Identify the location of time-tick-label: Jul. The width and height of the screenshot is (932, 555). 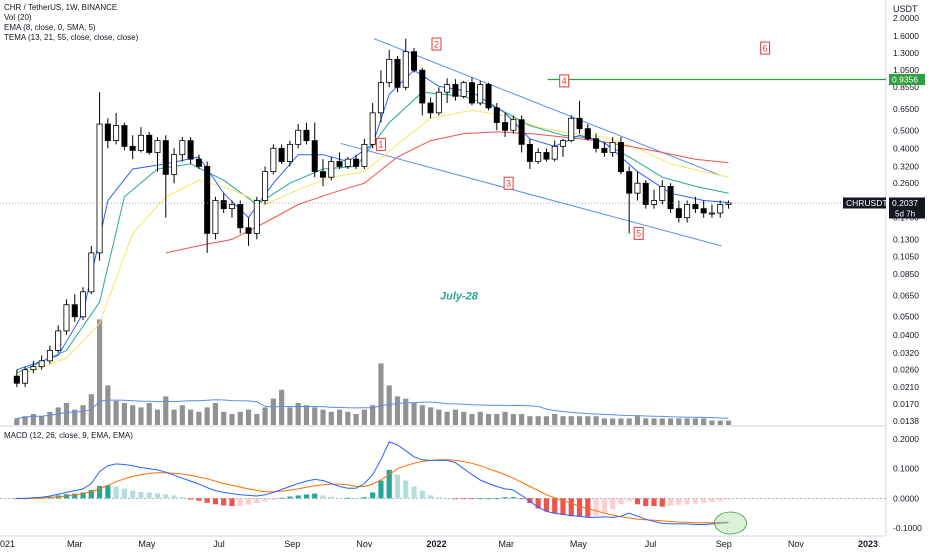
(651, 544).